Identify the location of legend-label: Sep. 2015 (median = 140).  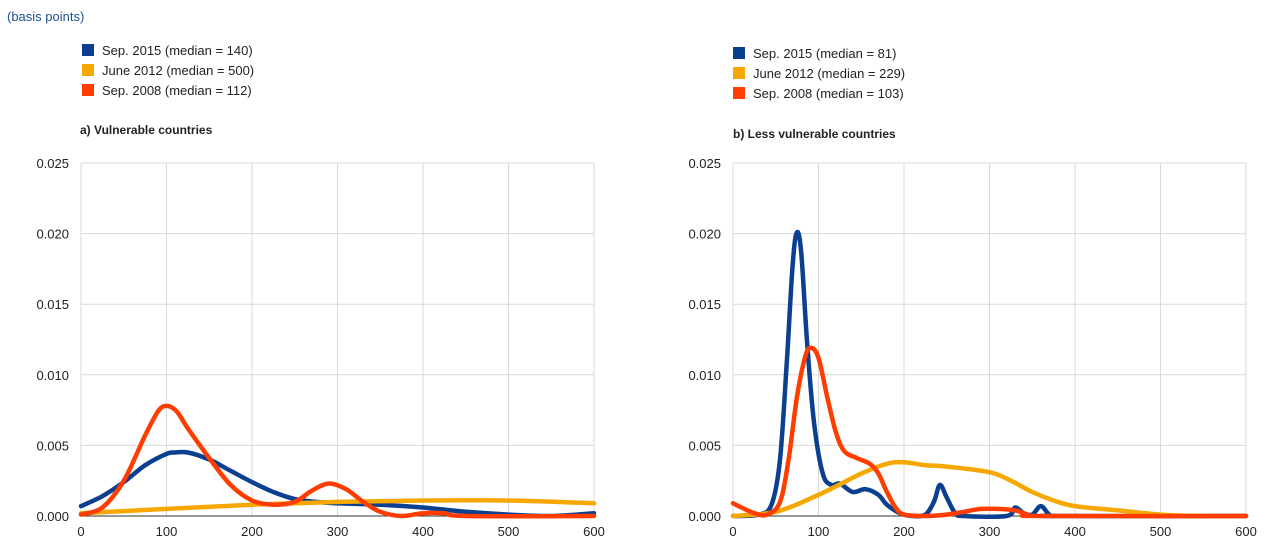
(177, 50).